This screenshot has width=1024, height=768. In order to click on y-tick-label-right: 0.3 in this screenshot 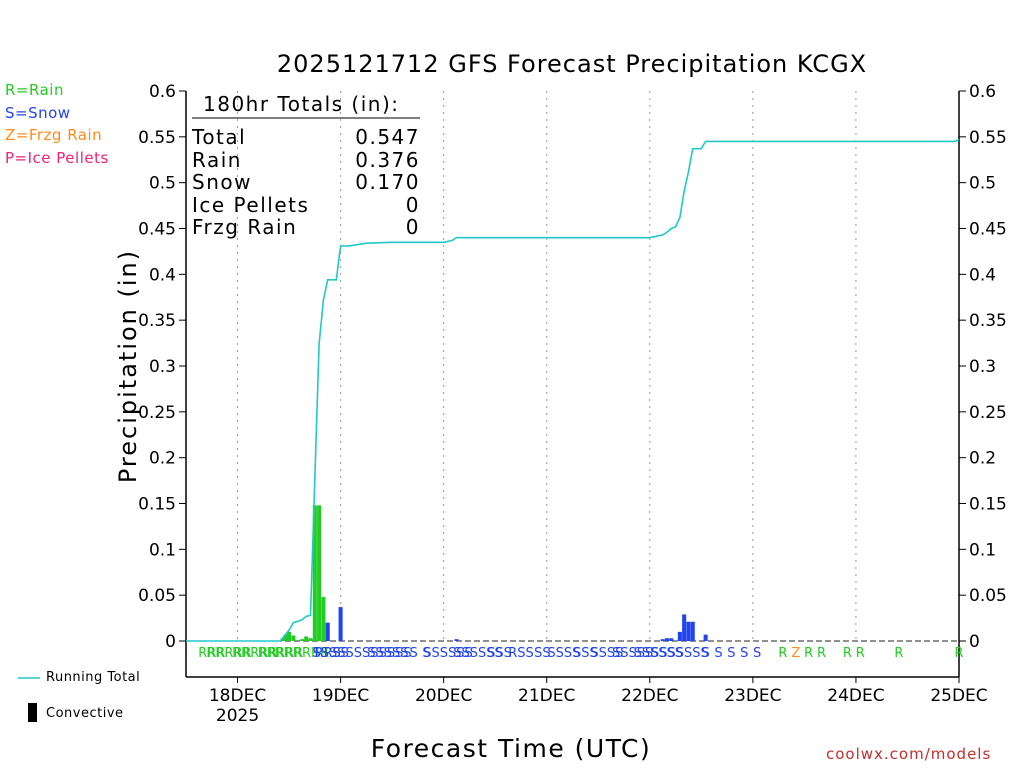, I will do `click(982, 367)`.